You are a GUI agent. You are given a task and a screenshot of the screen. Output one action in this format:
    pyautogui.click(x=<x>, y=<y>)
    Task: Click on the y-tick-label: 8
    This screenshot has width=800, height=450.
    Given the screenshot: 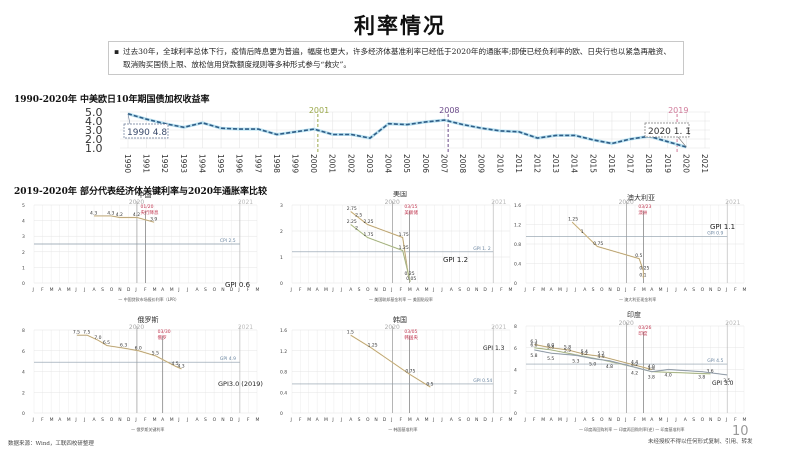 What is the action you would take?
    pyautogui.click(x=515, y=327)
    